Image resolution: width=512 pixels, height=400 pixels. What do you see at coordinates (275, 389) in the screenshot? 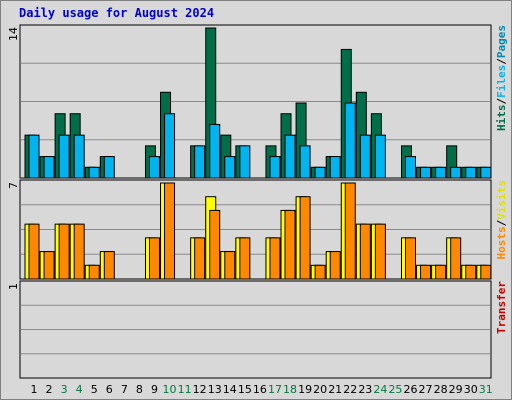
I see `day-label-17: 17` at bounding box center [275, 389].